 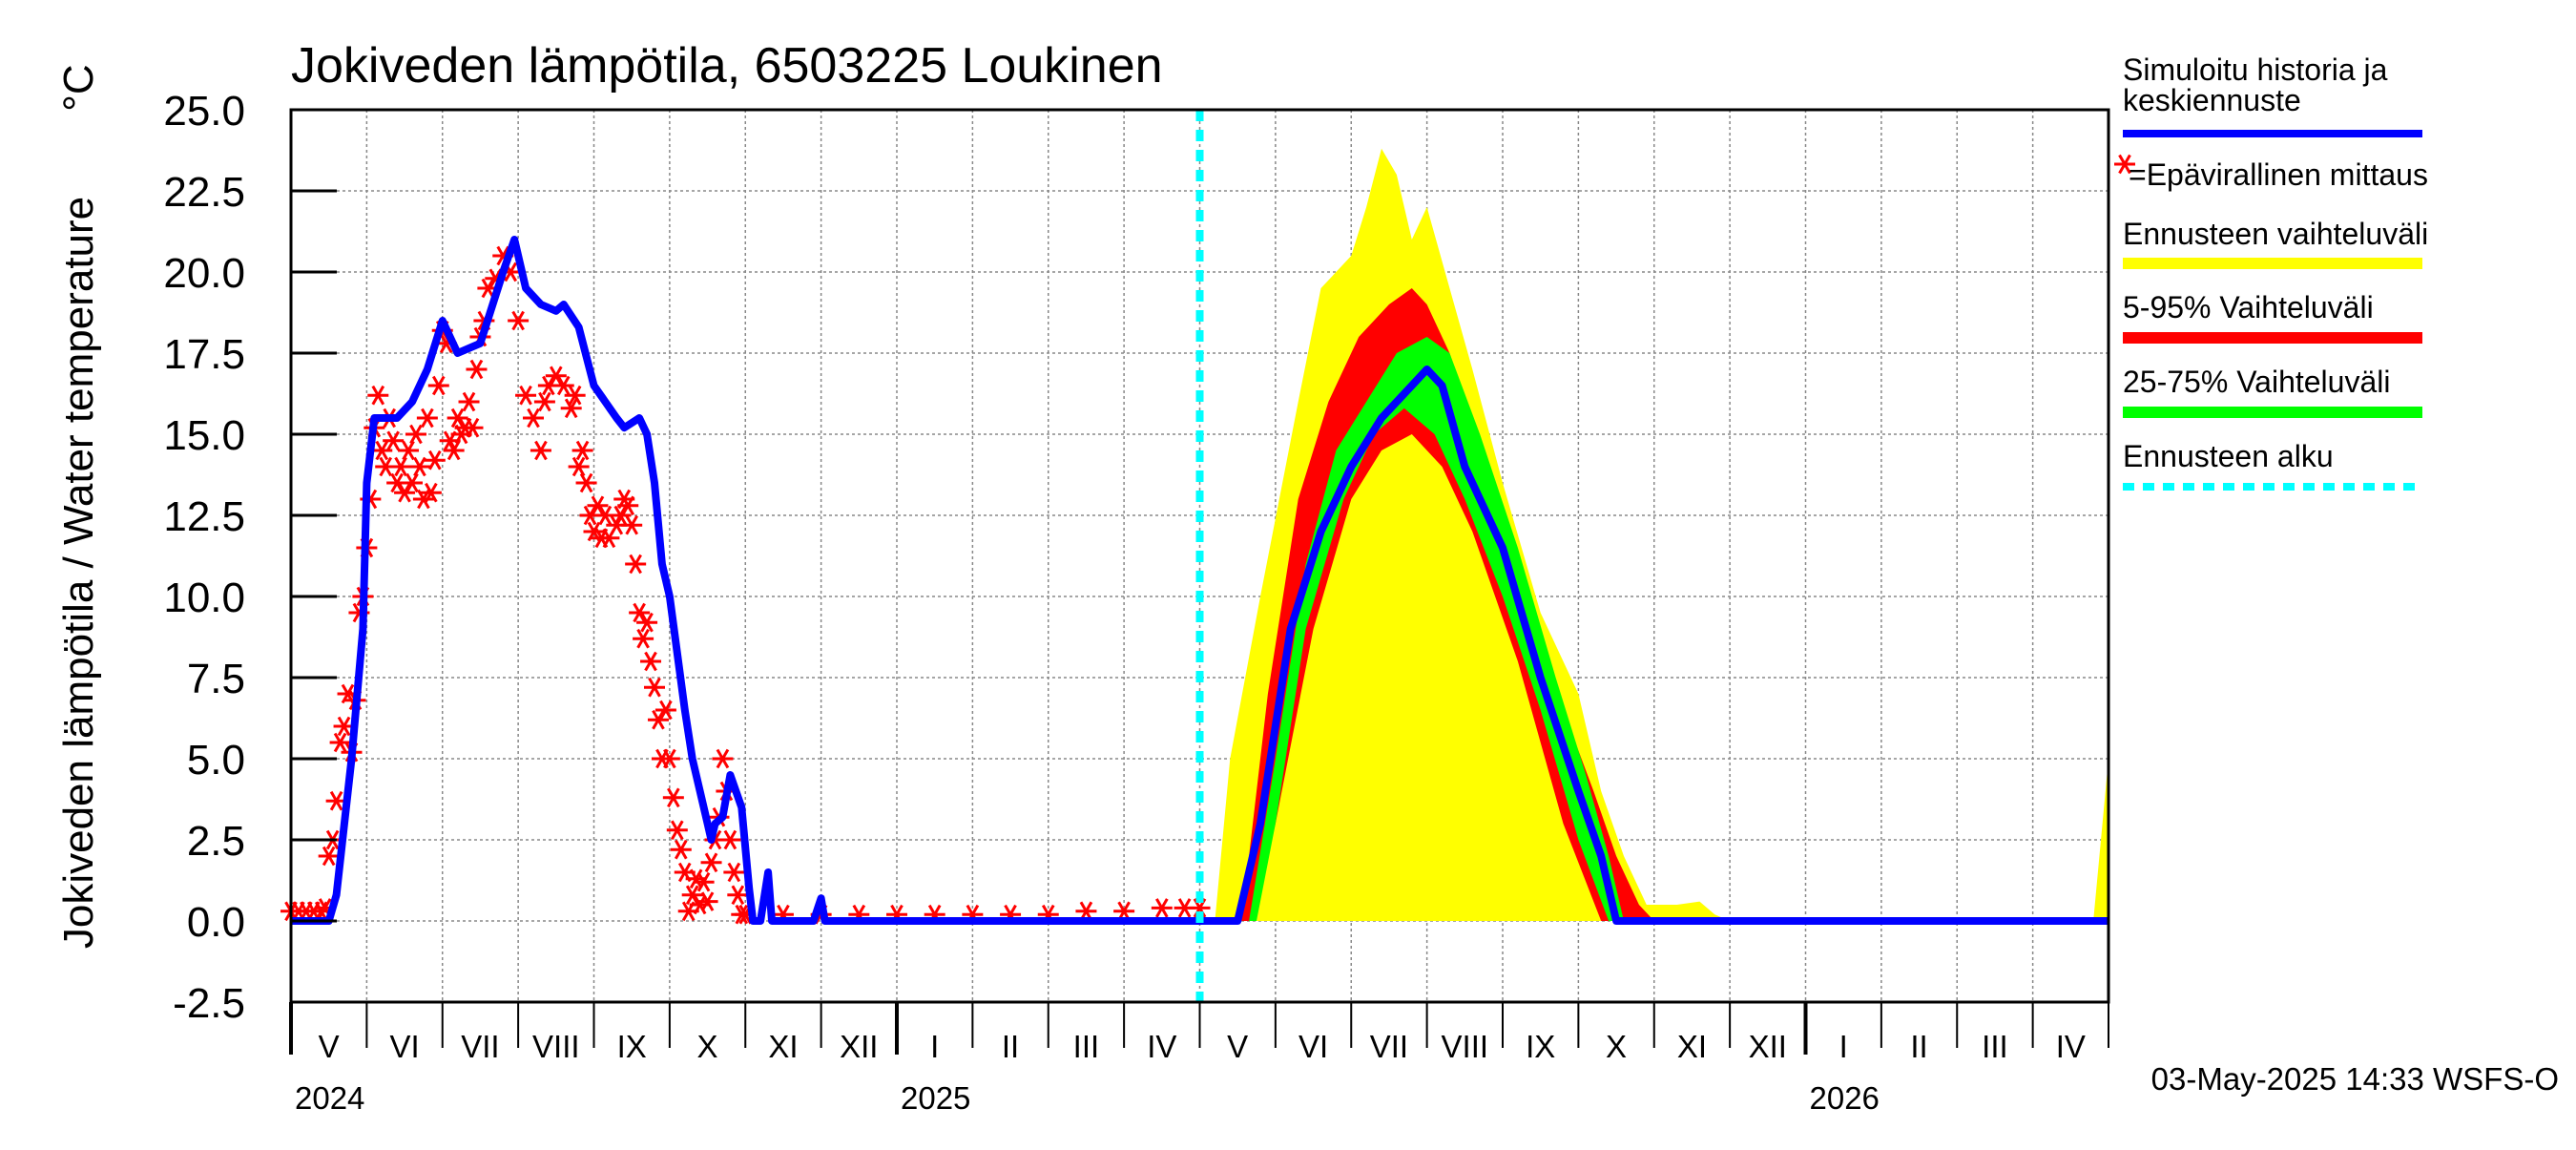 What do you see at coordinates (204, 192) in the screenshot?
I see `y-tick-label: 22.5` at bounding box center [204, 192].